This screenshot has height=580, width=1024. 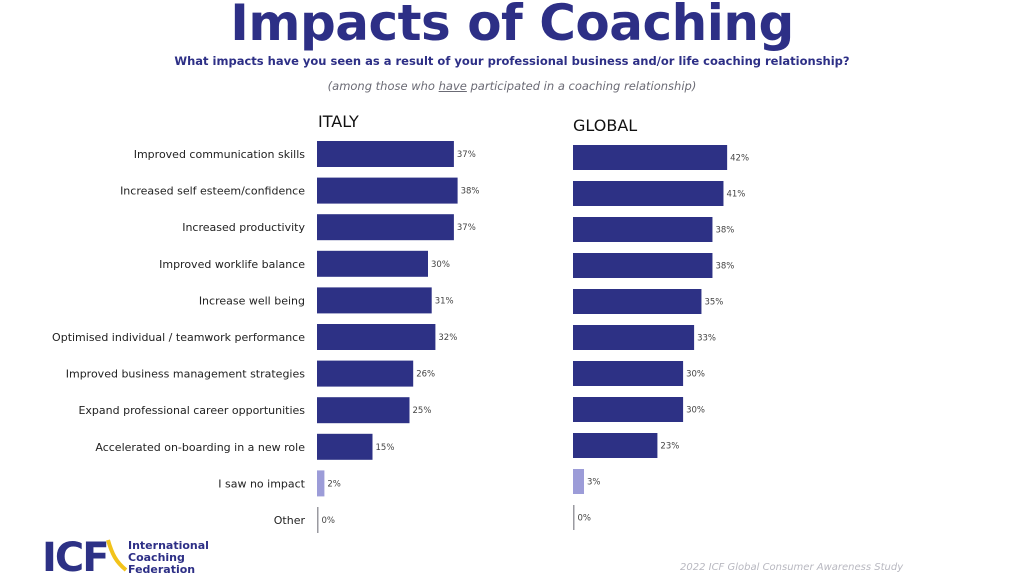 I want to click on global-value-label-0: 42%, so click(x=739, y=159).